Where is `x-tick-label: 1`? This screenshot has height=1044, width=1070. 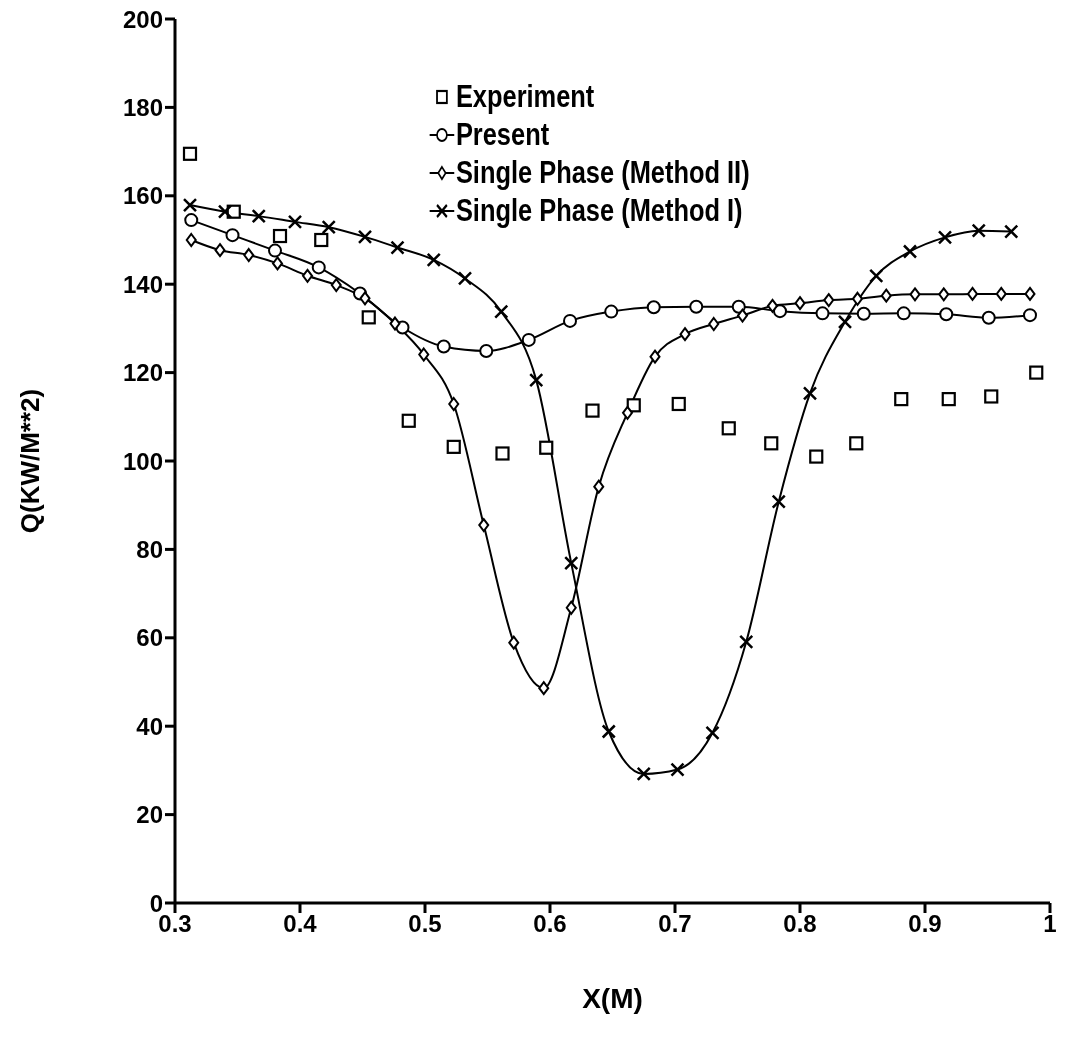
x-tick-label: 1 is located at coordinates (1050, 924).